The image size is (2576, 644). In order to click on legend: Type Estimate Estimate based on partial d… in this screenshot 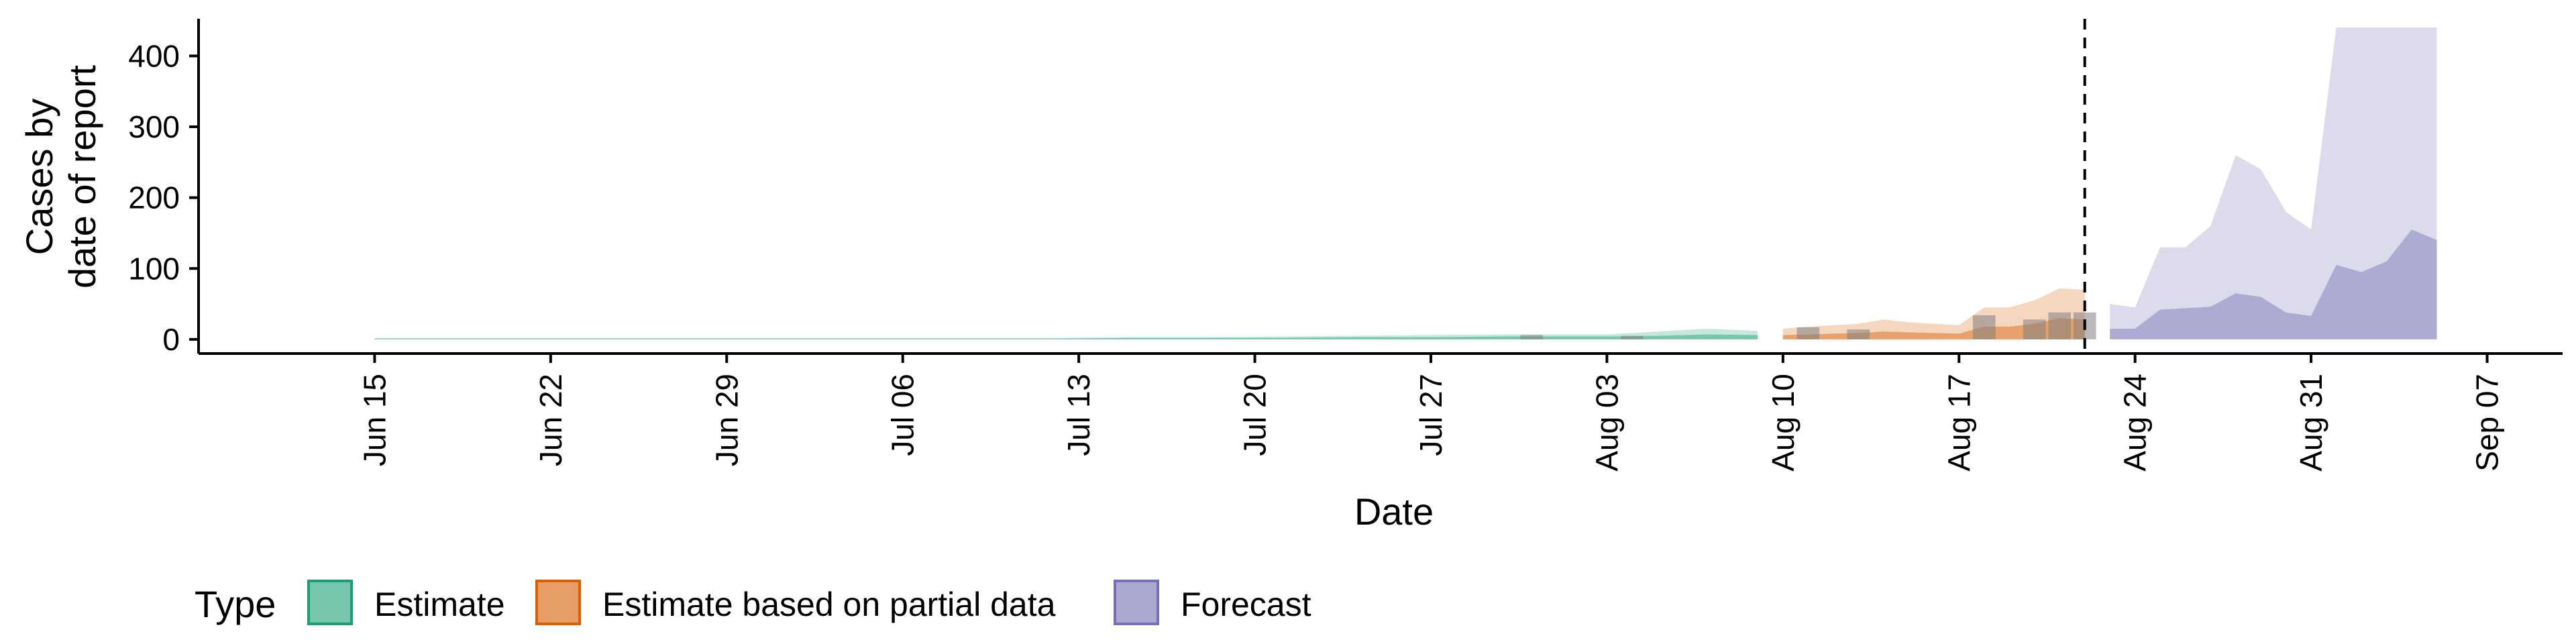, I will do `click(753, 602)`.